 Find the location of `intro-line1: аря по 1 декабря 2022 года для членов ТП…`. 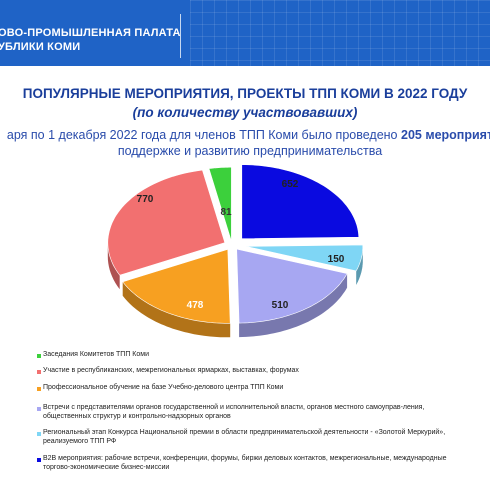

intro-line1: аря по 1 декабря 2022 года для членов ТП… is located at coordinates (245, 135).